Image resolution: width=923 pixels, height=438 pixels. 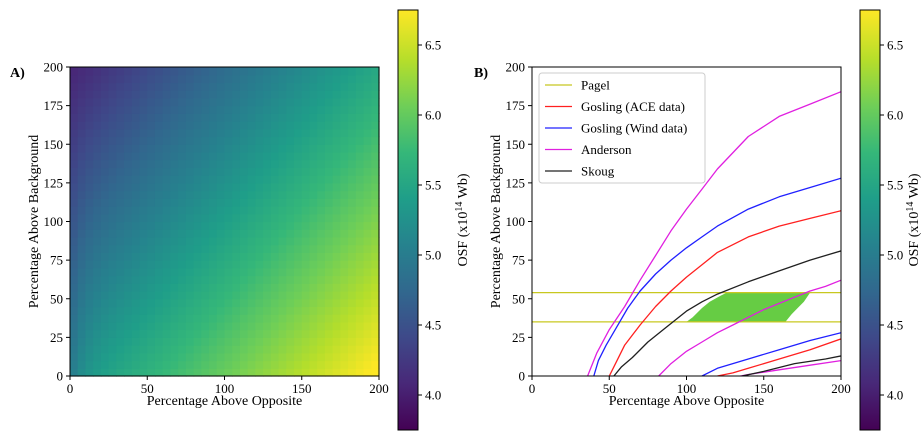 I want to click on series-line-skoug, so click(x=791, y=365).